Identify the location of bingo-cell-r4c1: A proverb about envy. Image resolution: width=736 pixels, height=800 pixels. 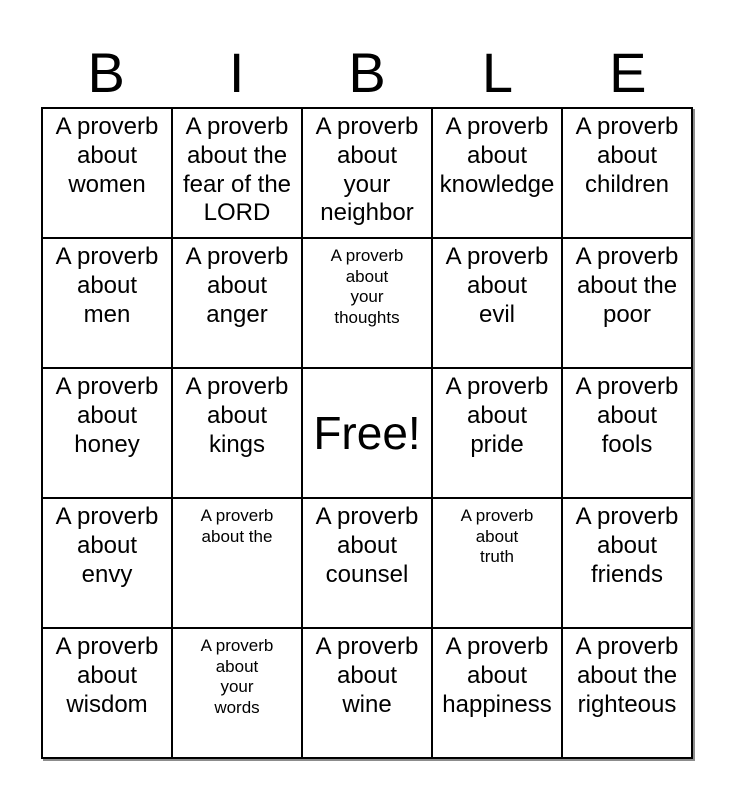
(107, 563).